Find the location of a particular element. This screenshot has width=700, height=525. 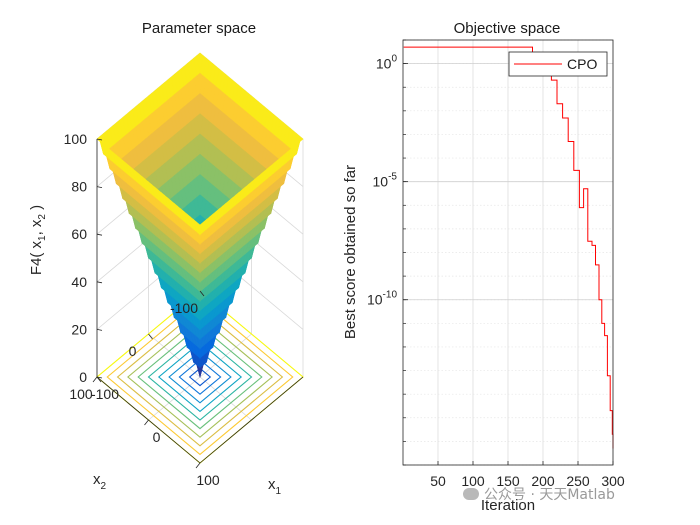

x-tick-label: -100 is located at coordinates (105, 394).